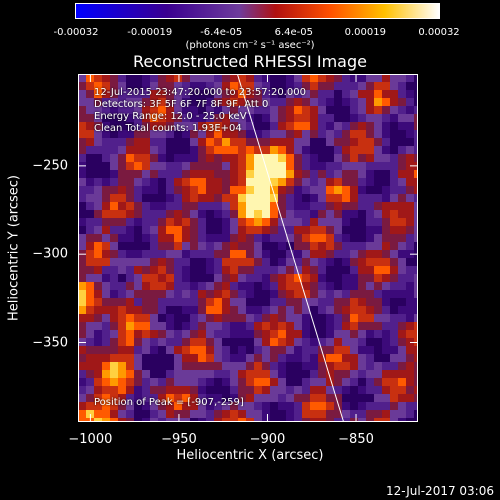 This screenshot has width=500, height=500. Describe the element at coordinates (179, 439) in the screenshot. I see `x-tick-label: −950` at that location.